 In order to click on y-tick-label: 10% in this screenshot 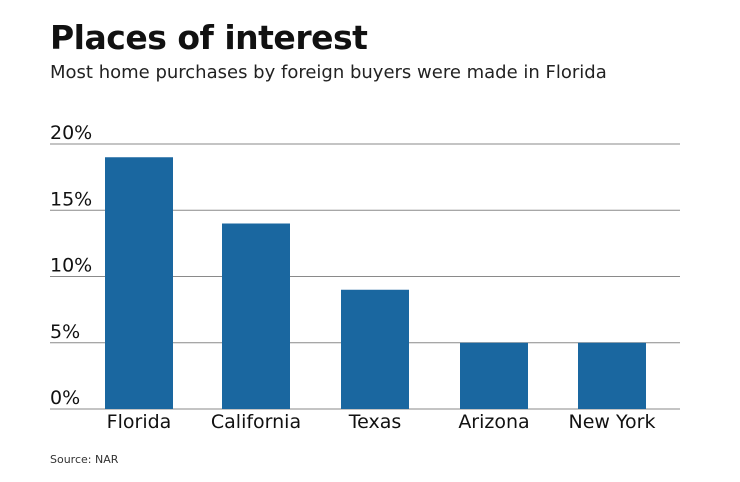, I will do `click(71, 266)`.